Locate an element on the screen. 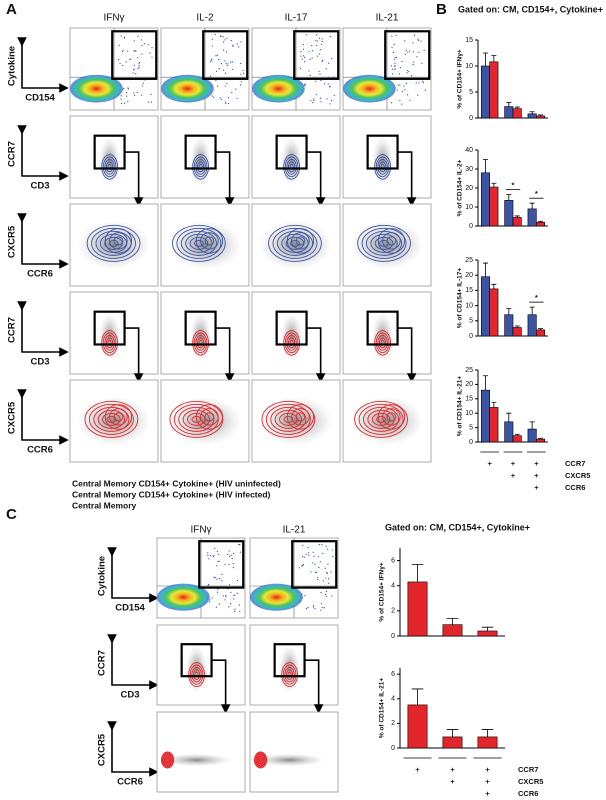 Image resolution: width=606 pixels, height=800 pixels. x-axis-label: CD3 is located at coordinates (39, 186).